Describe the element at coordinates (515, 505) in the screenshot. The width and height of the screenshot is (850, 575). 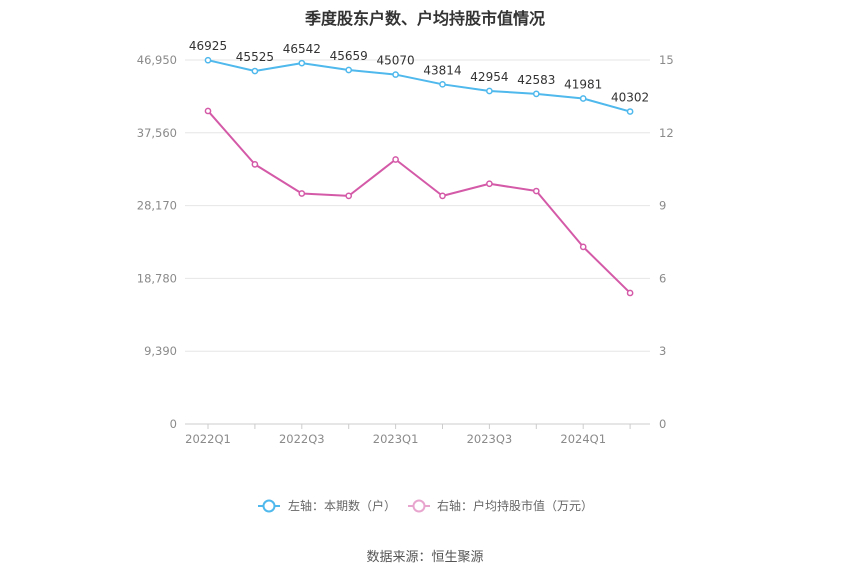
I see `legend-label: 右轴：户均持股市值（万元）` at that location.